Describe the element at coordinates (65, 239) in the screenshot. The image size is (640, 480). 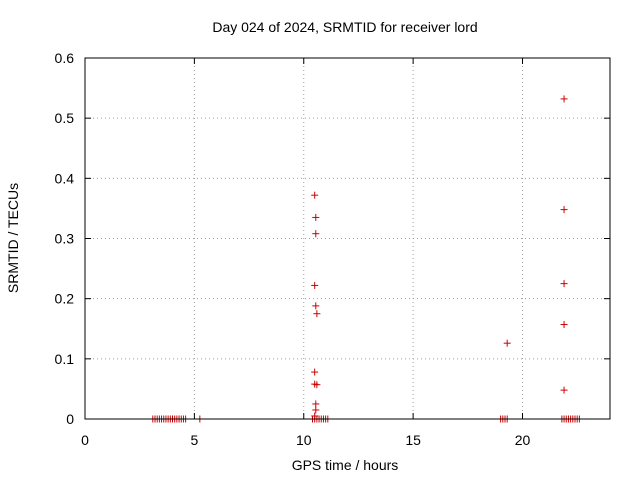
I see `y-tick-label: 0.3` at that location.